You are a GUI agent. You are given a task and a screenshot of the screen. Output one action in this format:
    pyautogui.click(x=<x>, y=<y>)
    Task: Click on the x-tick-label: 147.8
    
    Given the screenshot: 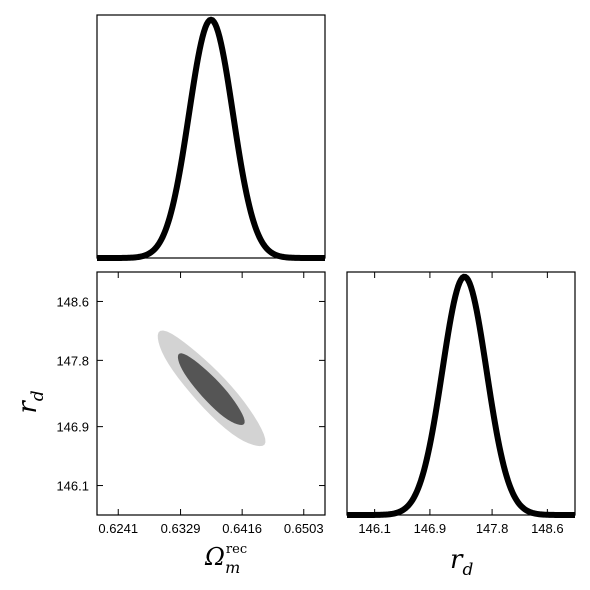 What is the action you would take?
    pyautogui.click(x=492, y=528)
    